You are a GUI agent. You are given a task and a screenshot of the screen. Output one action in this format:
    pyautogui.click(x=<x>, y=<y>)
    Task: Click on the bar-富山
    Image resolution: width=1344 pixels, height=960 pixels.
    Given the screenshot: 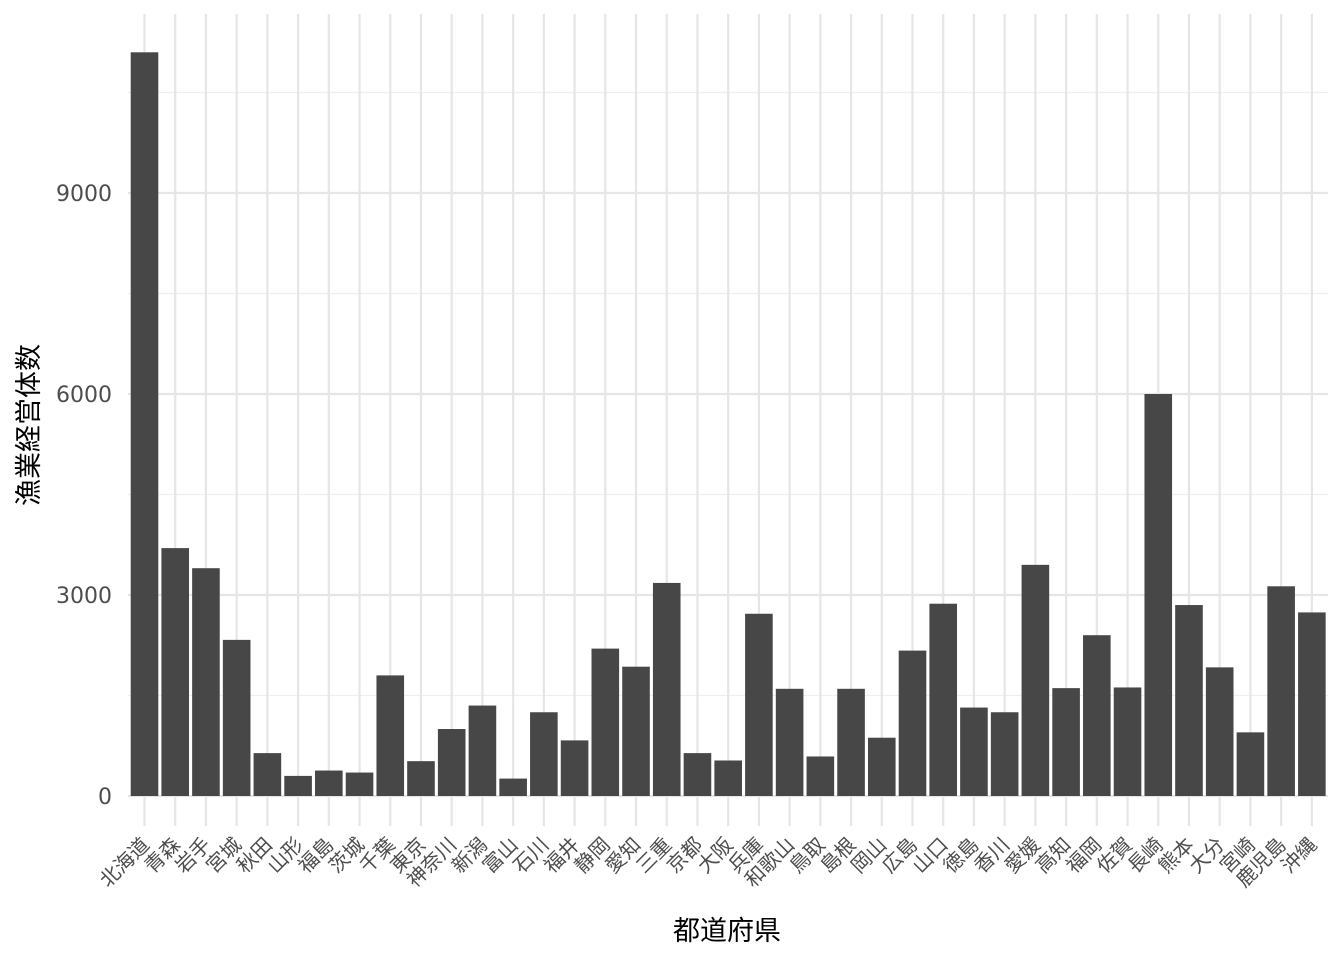 What is the action you would take?
    pyautogui.click(x=513, y=787)
    